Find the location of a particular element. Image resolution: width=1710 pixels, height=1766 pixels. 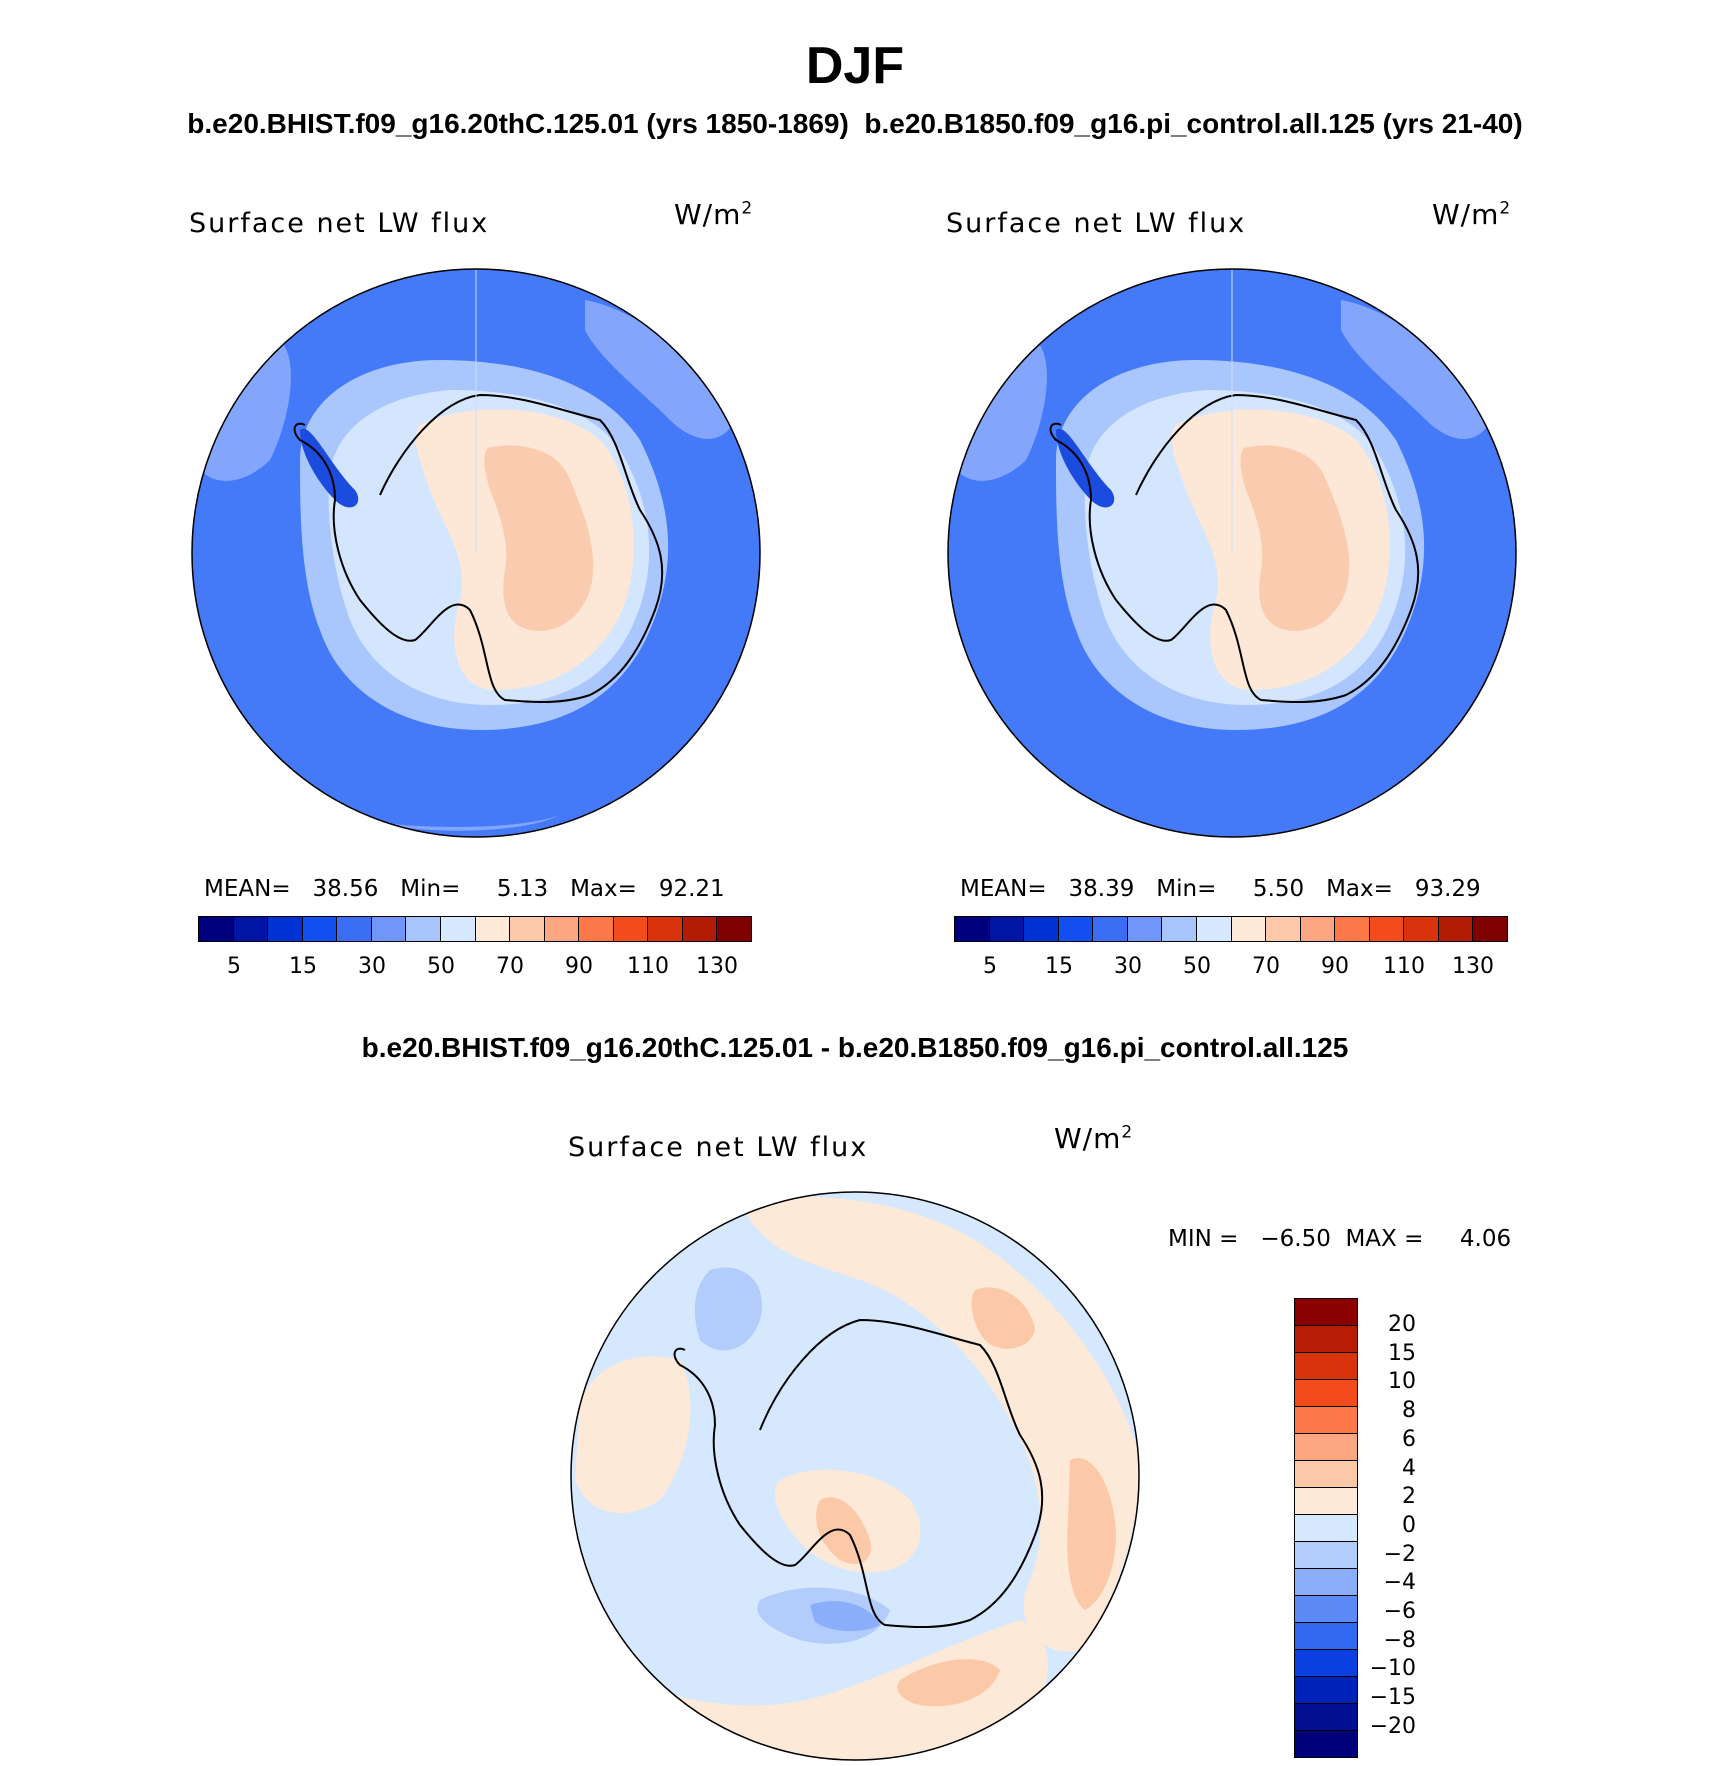

diff-colorbar-tick-label: 15 is located at coordinates (1402, 1353).